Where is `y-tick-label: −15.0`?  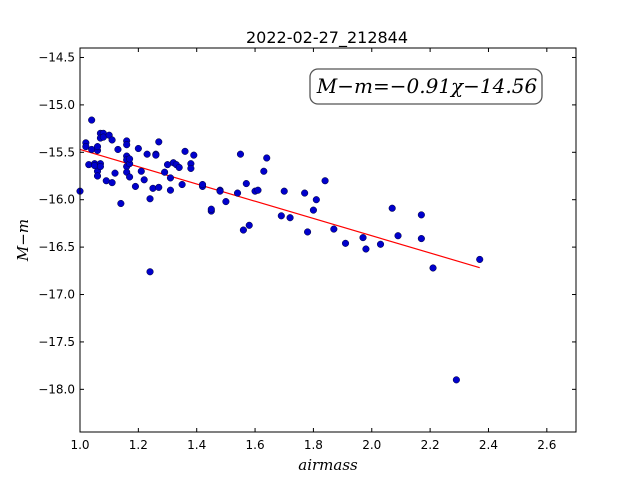
y-tick-label: −15.0 is located at coordinates (56, 105).